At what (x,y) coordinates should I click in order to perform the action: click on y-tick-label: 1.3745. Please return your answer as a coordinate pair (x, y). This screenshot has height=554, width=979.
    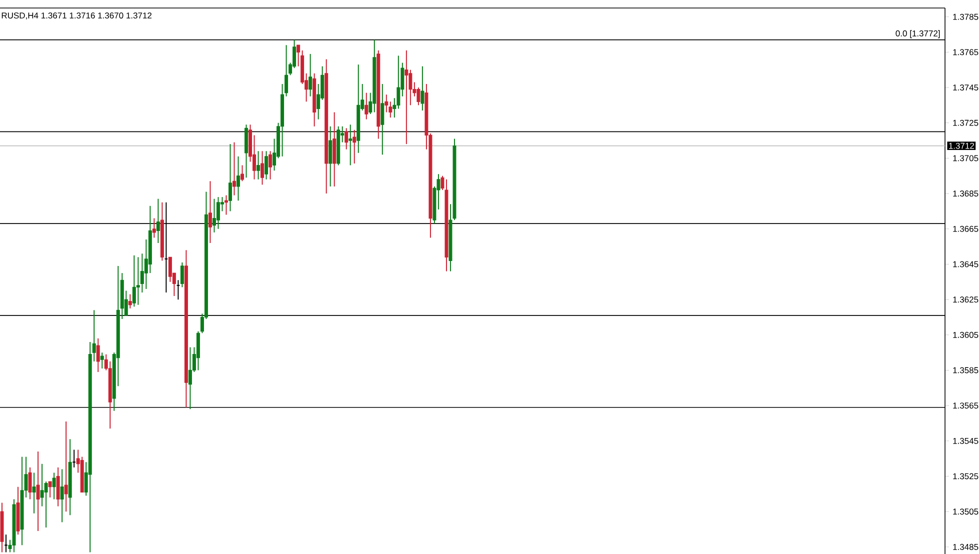
    Looking at the image, I should click on (965, 87).